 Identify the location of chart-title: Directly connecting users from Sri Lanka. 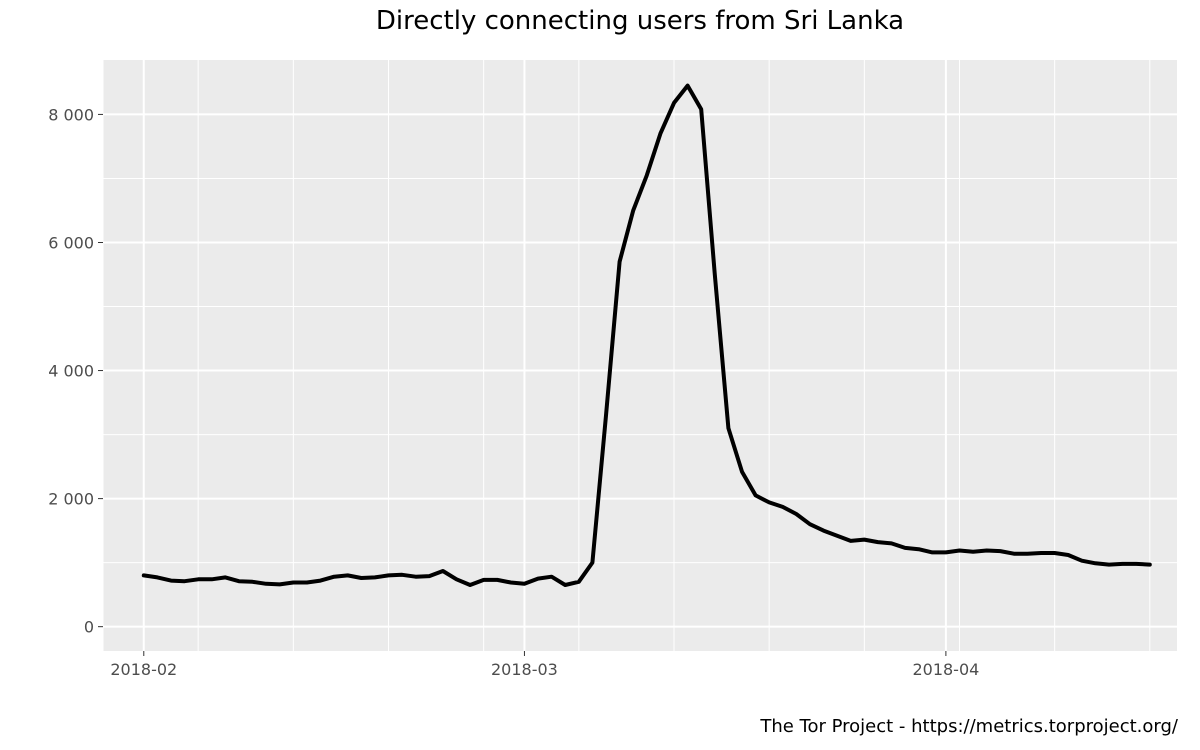
(640, 21).